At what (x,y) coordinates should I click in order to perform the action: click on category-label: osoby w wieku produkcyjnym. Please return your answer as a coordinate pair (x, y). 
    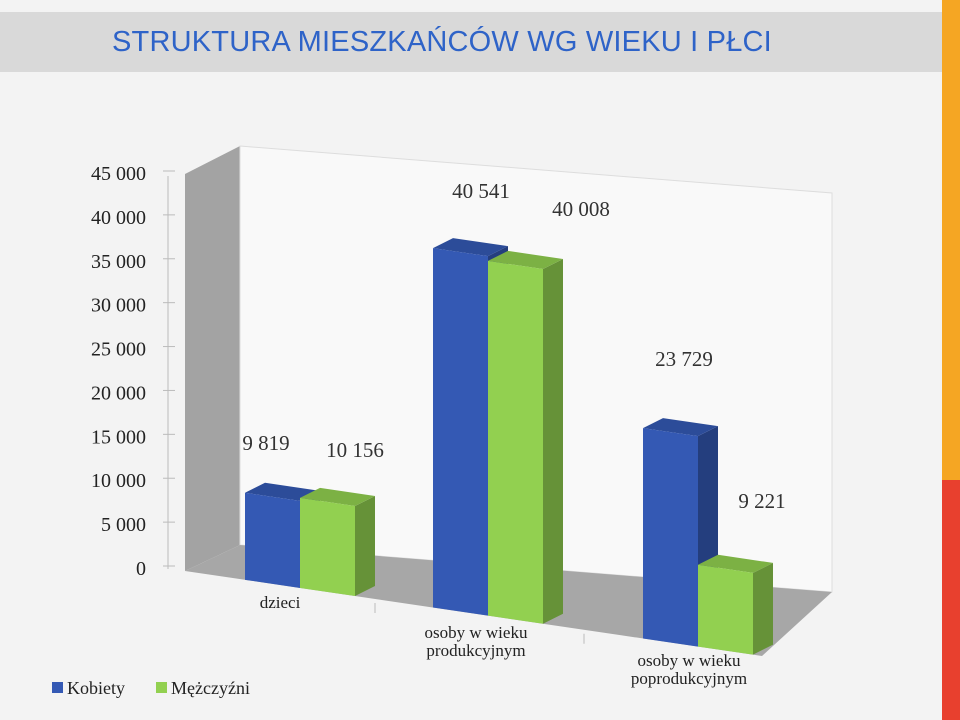
    Looking at the image, I should click on (476, 641).